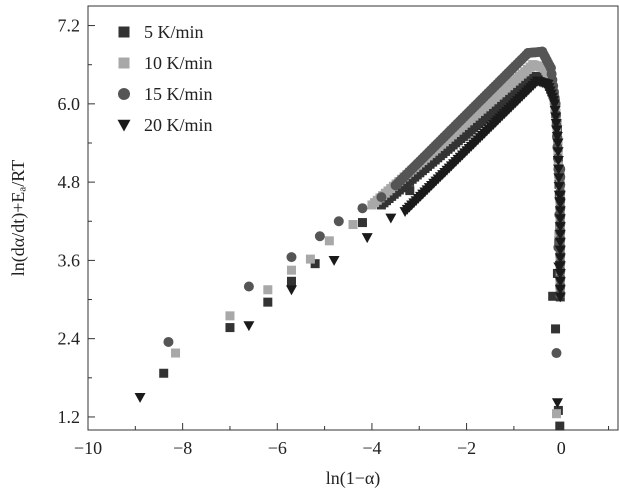  I want to click on x-tick-label: −2, so click(466, 448).